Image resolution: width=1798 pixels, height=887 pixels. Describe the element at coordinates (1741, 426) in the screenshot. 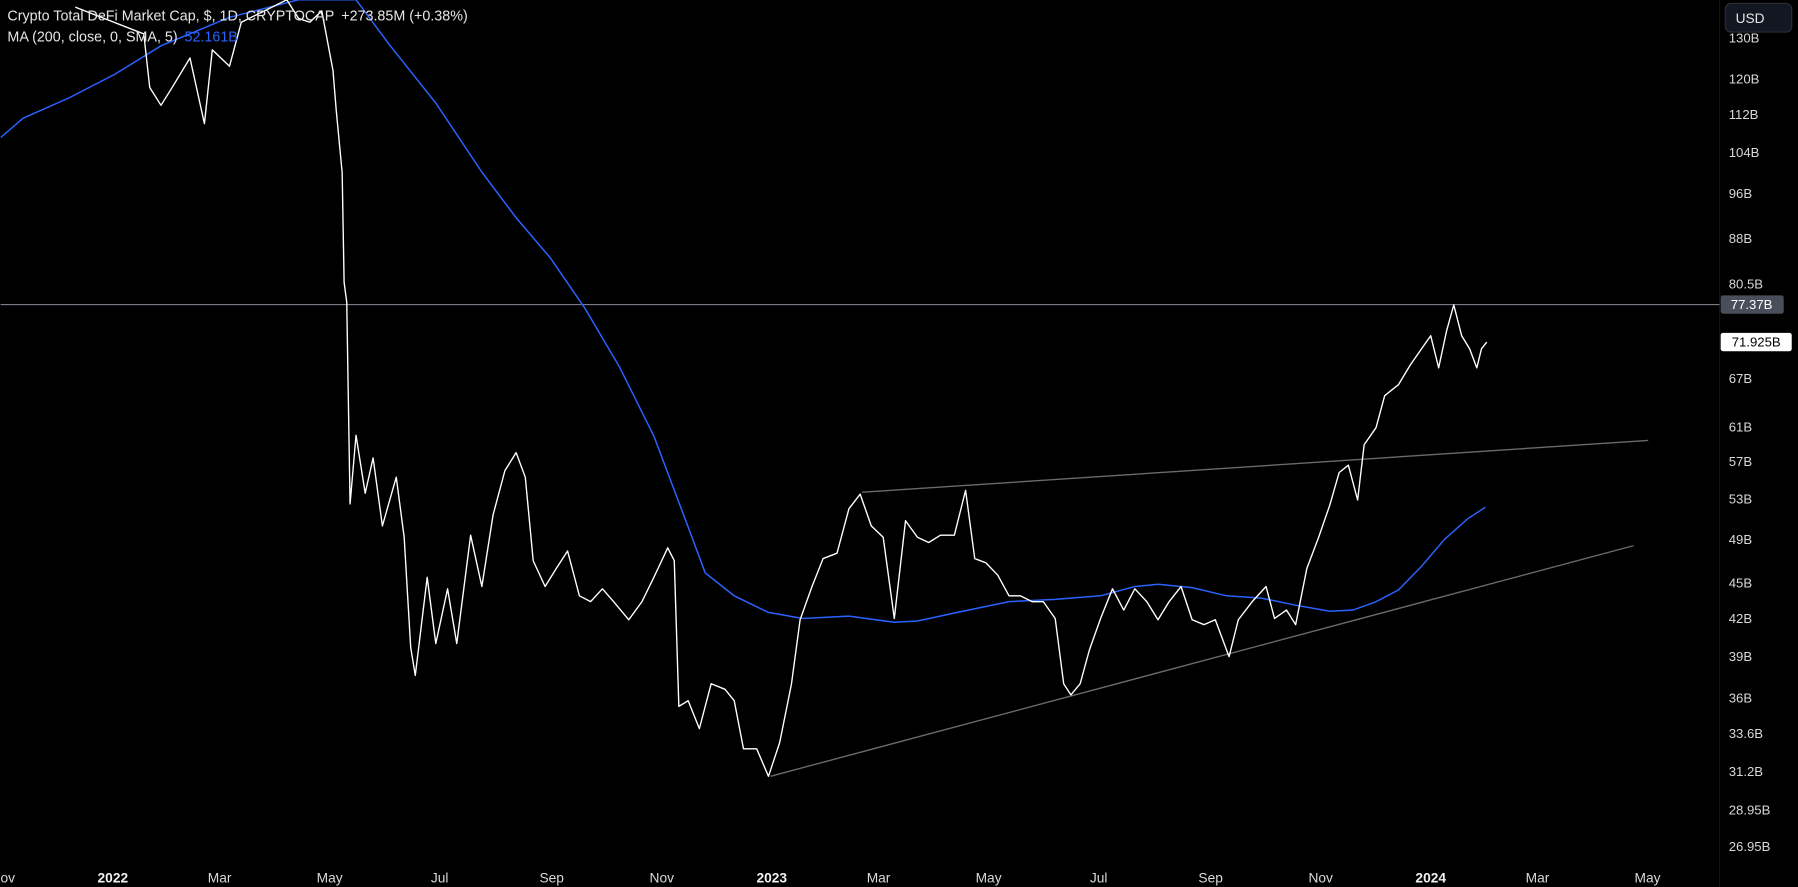

I see `y-tick-label: 61B` at that location.